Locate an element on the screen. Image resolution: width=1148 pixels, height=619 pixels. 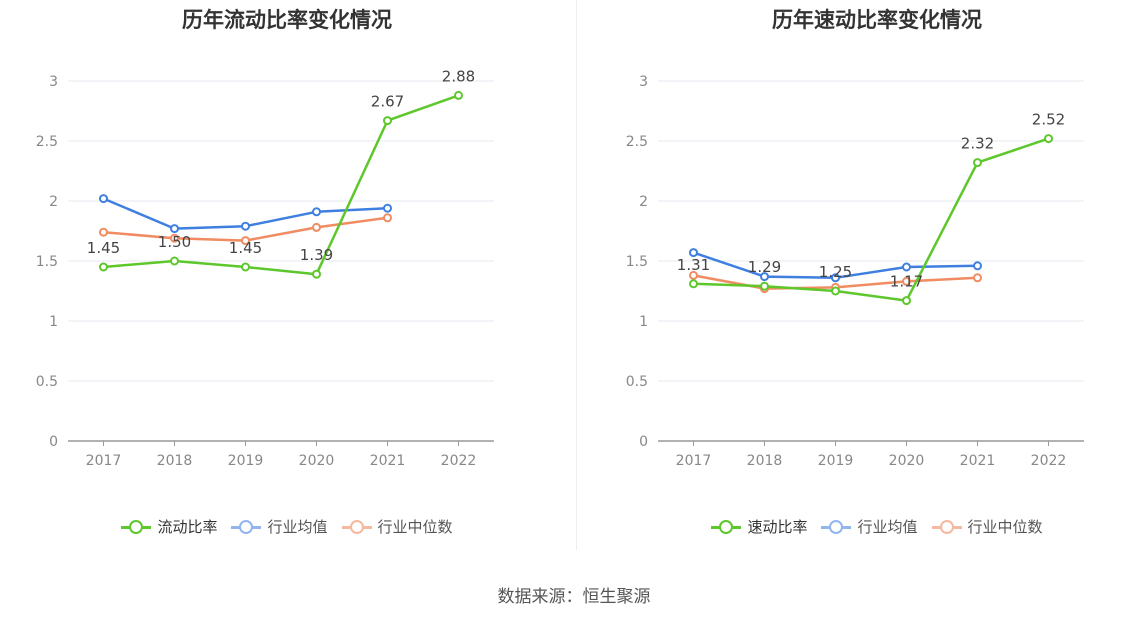
data-label: 1.39 is located at coordinates (316, 255).